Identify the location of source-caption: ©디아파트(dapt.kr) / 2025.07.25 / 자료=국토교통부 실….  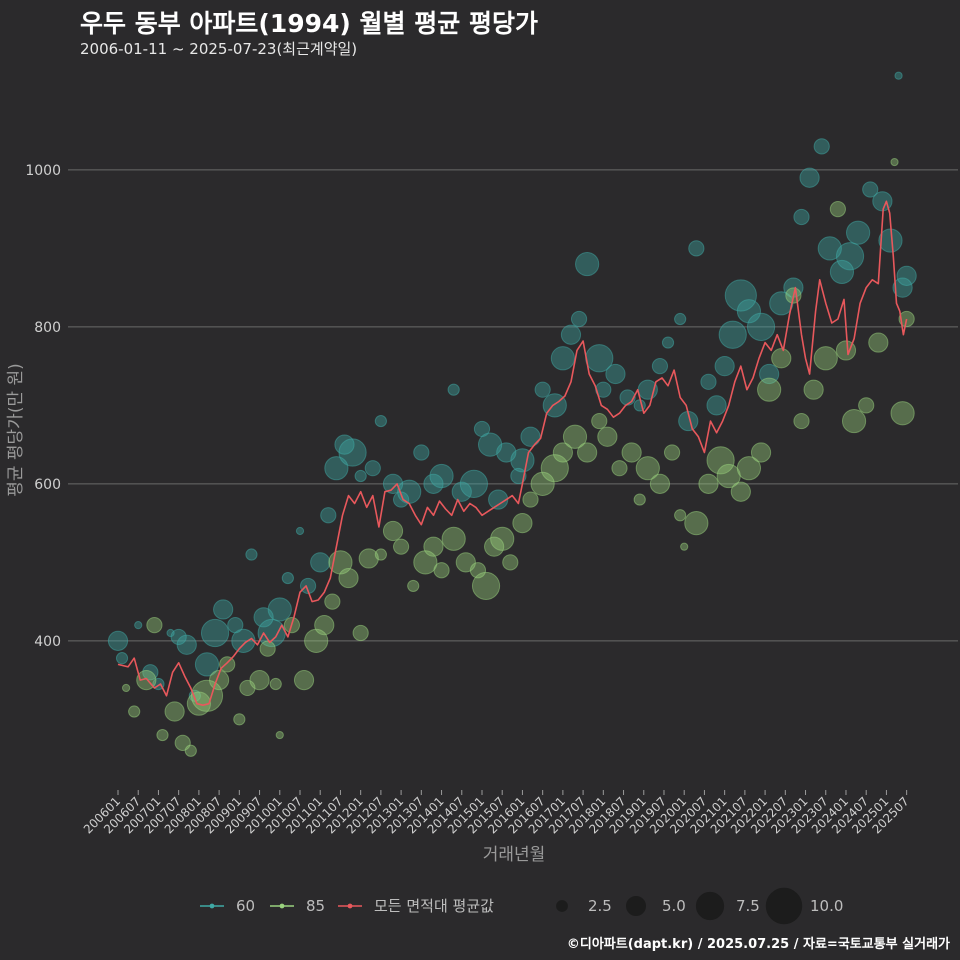
(758, 944).